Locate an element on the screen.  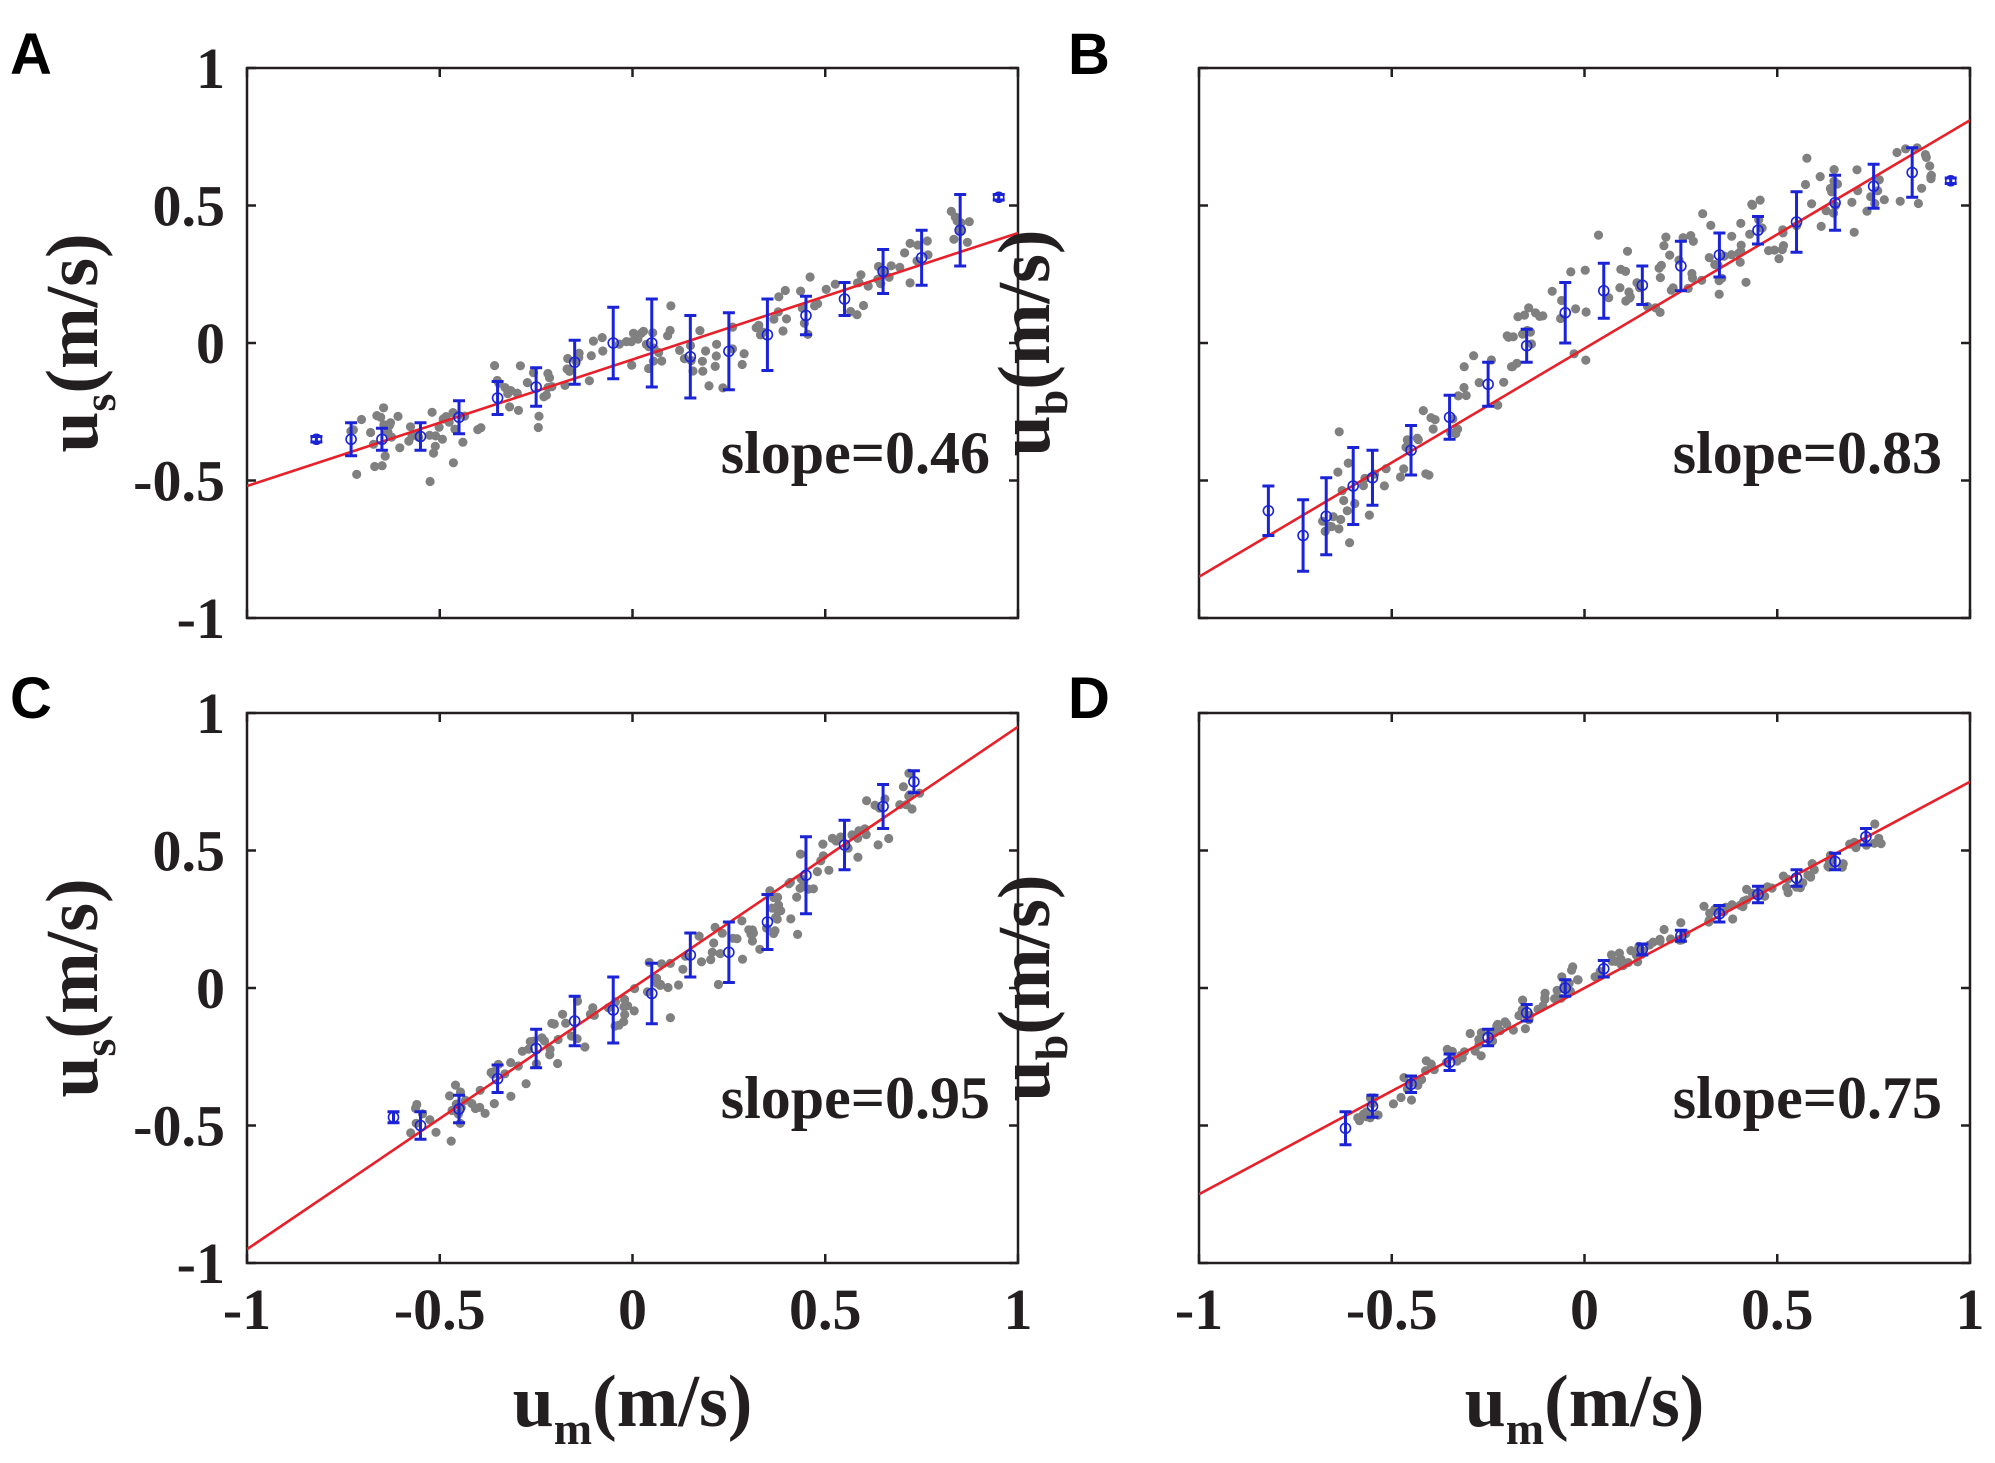
panel-label: D is located at coordinates (1089, 698).